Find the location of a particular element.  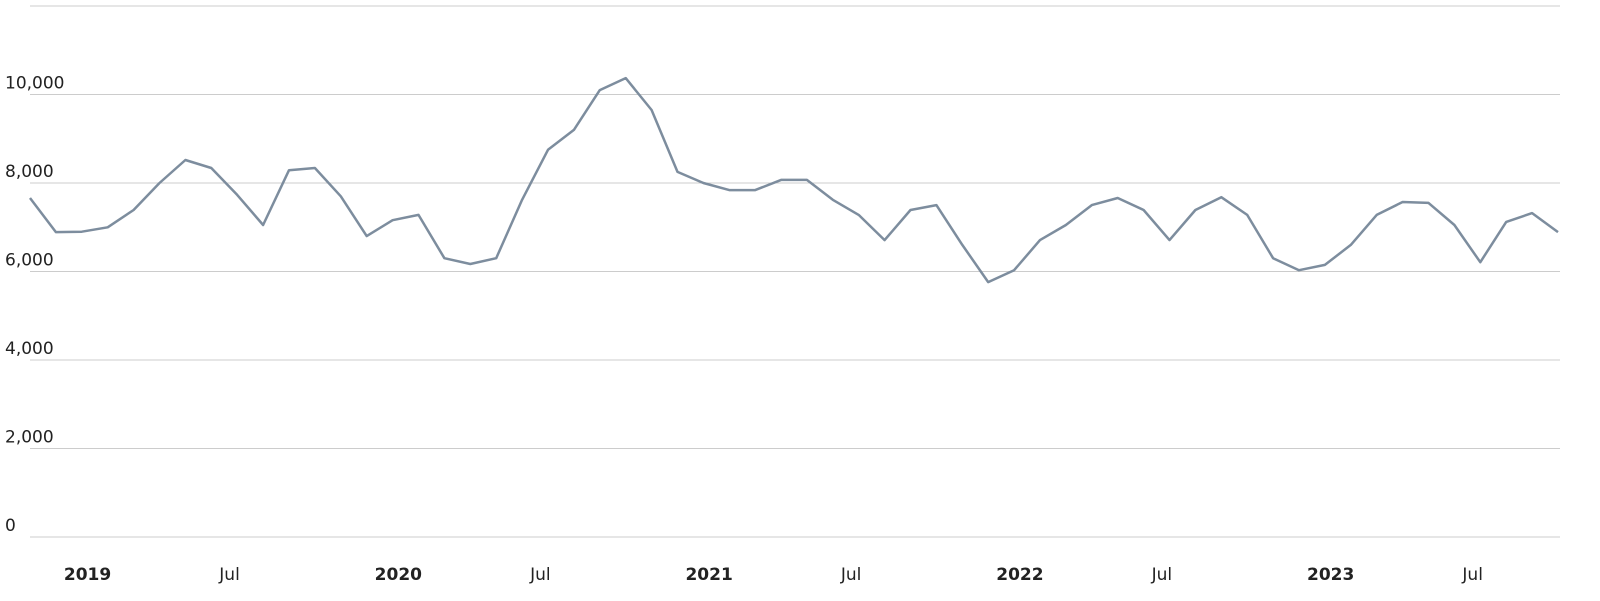

x-tick-label: 2020 is located at coordinates (398, 575).